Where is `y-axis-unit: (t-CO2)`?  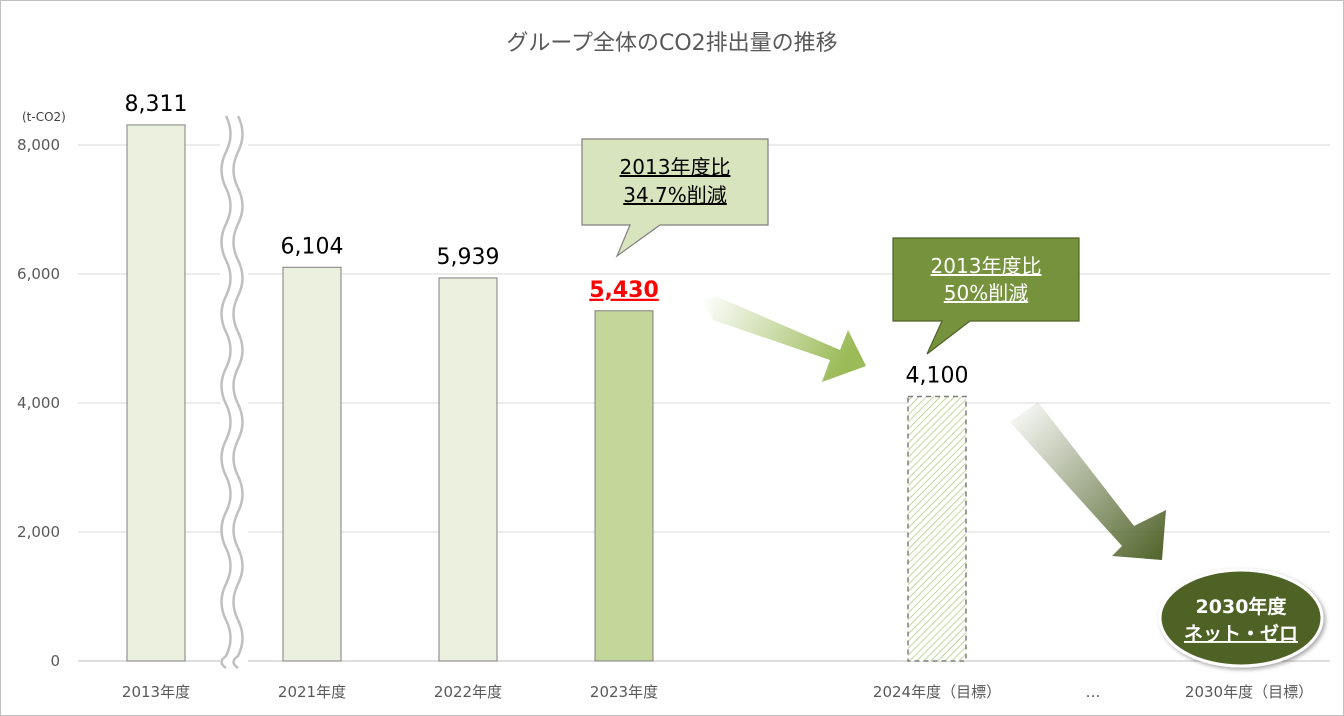 y-axis-unit: (t-CO2) is located at coordinates (44, 117).